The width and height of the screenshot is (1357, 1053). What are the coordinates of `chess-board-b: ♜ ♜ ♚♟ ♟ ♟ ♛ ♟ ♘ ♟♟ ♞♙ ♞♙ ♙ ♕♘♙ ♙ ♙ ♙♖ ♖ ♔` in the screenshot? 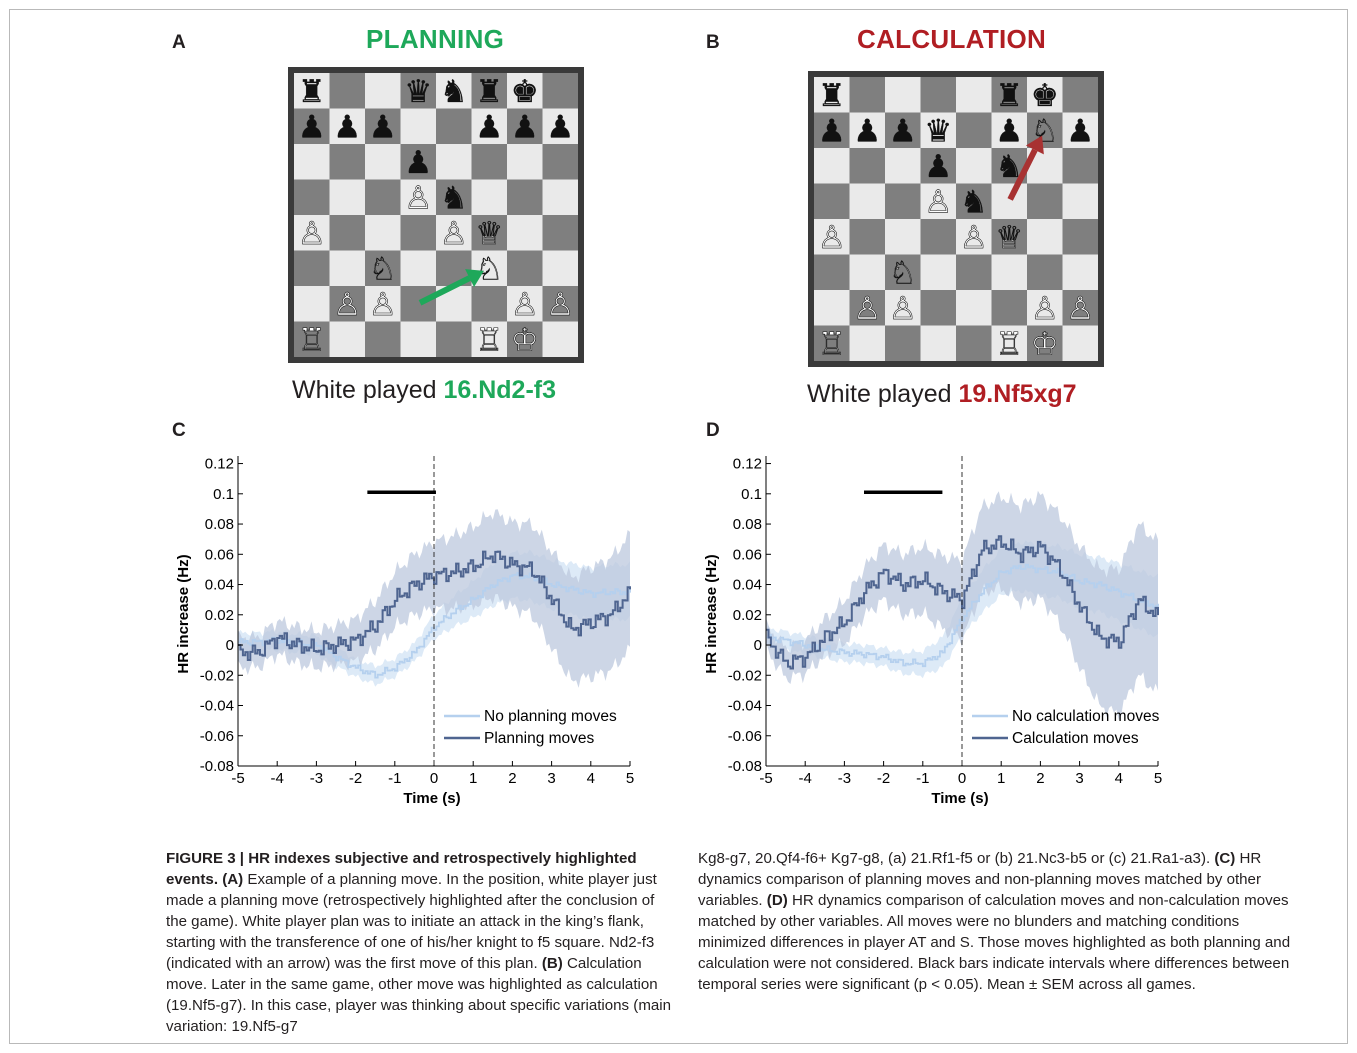 It's located at (956, 219).